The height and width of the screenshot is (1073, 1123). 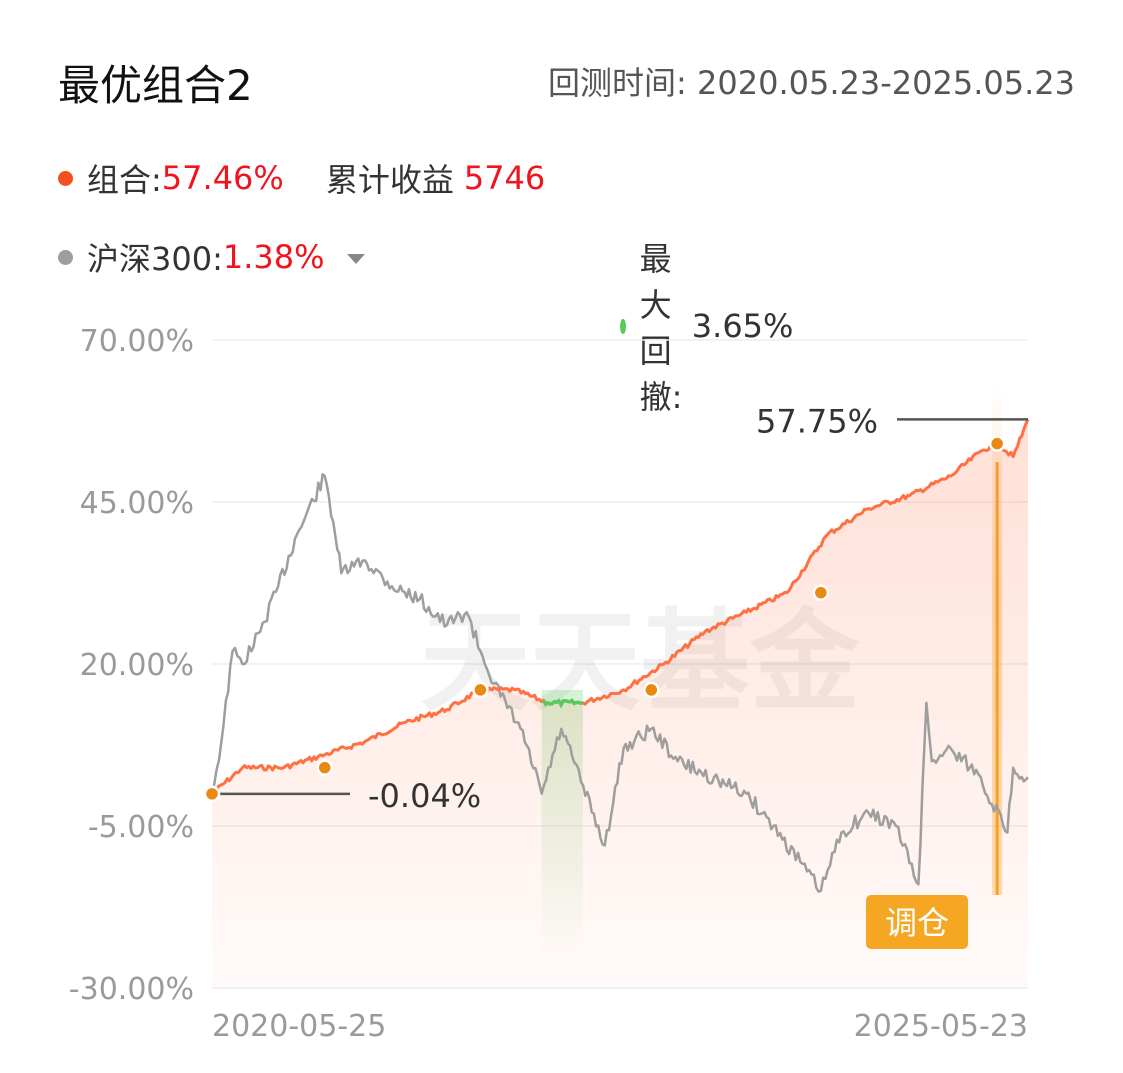 What do you see at coordinates (886, 83) in the screenshot?
I see `backtest-range-value: 2020.05.23-2025.05.23` at bounding box center [886, 83].